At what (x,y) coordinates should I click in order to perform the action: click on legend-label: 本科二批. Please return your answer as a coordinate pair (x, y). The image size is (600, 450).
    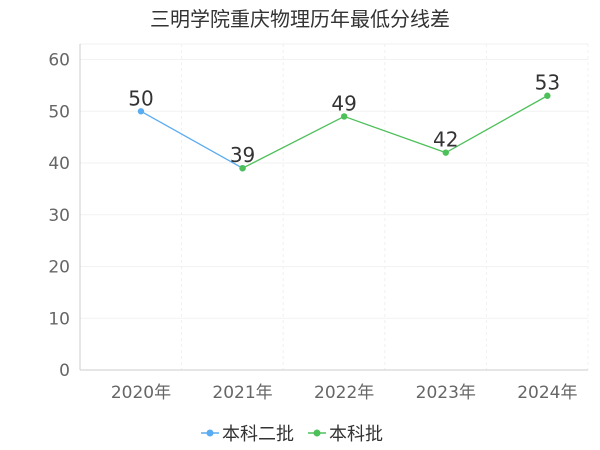
    Looking at the image, I should click on (258, 434).